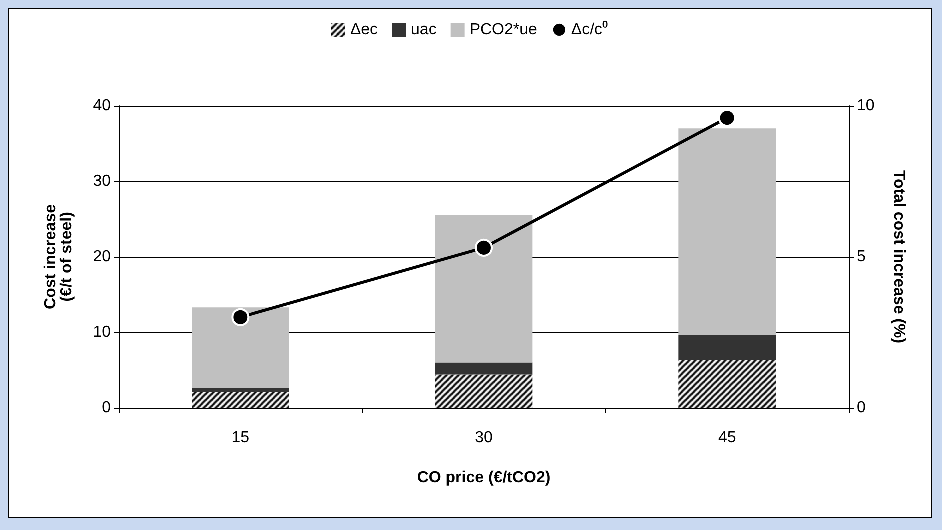  Describe the element at coordinates (899, 257) in the screenshot. I see `y2-axis-title: Total cost increase (%)` at that location.